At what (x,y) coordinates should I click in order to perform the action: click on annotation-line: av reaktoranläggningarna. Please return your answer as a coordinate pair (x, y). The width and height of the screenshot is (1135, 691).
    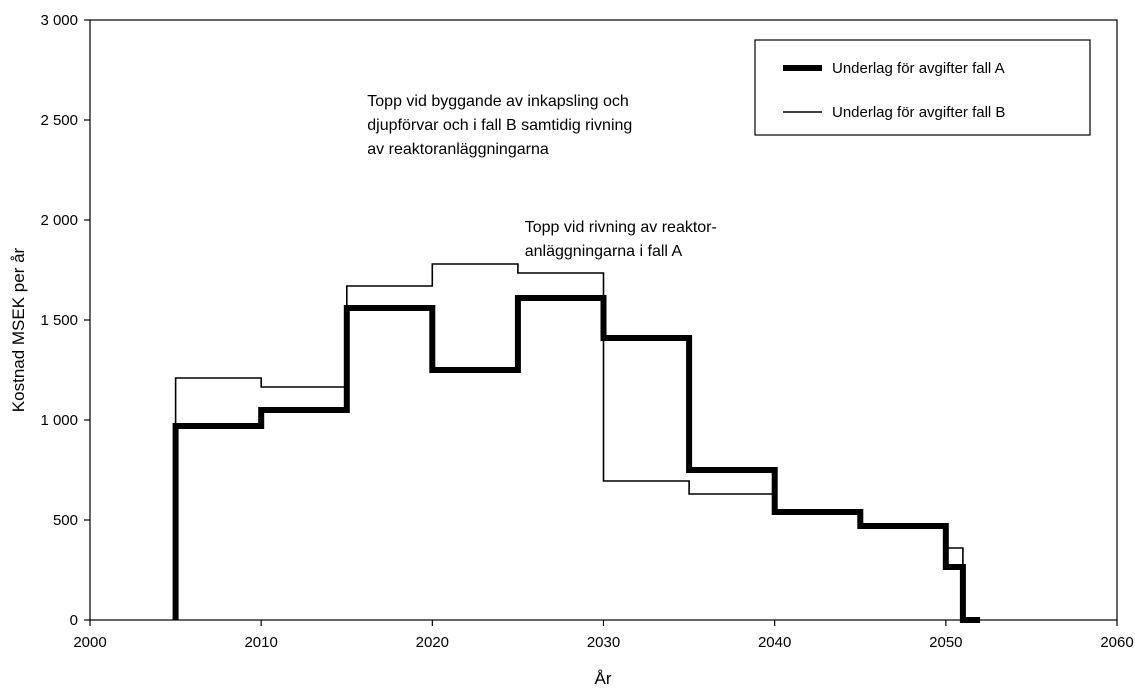
    Looking at the image, I should click on (458, 149).